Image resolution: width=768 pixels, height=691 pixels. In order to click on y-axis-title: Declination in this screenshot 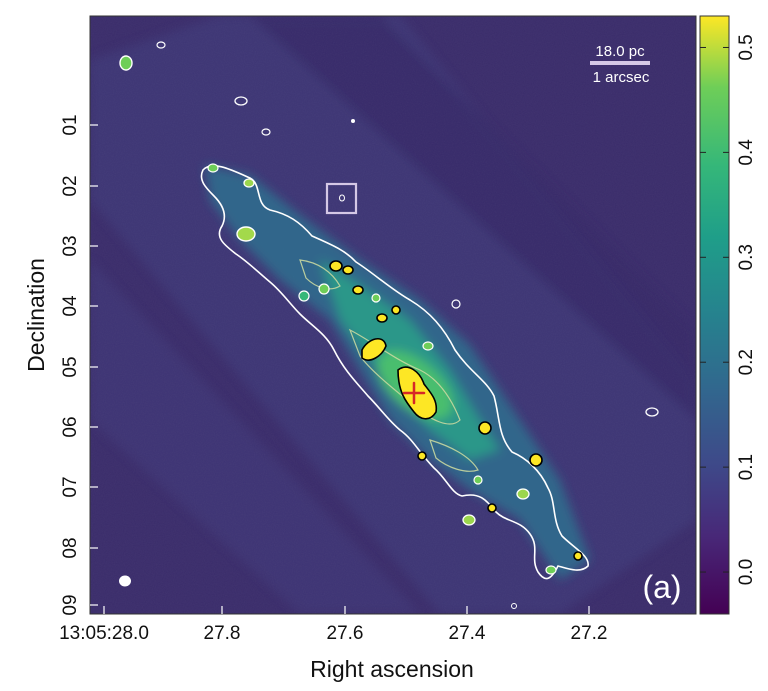, I will do `click(36, 315)`.